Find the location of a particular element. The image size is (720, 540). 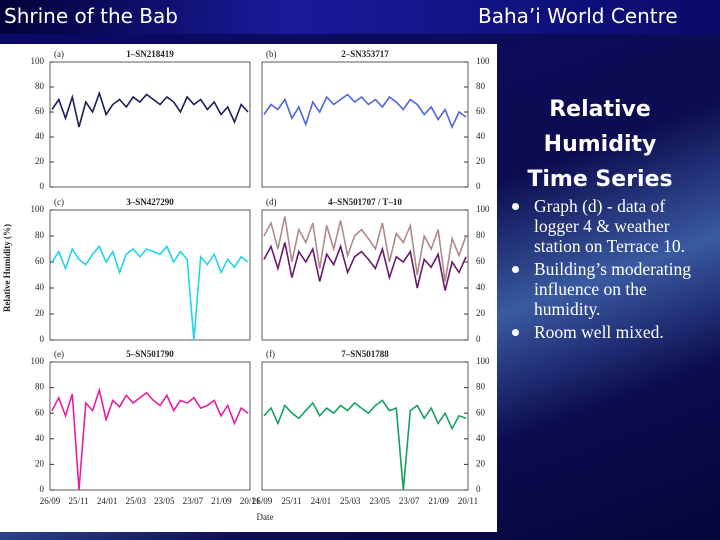

panel-label: (e) is located at coordinates (59, 354).